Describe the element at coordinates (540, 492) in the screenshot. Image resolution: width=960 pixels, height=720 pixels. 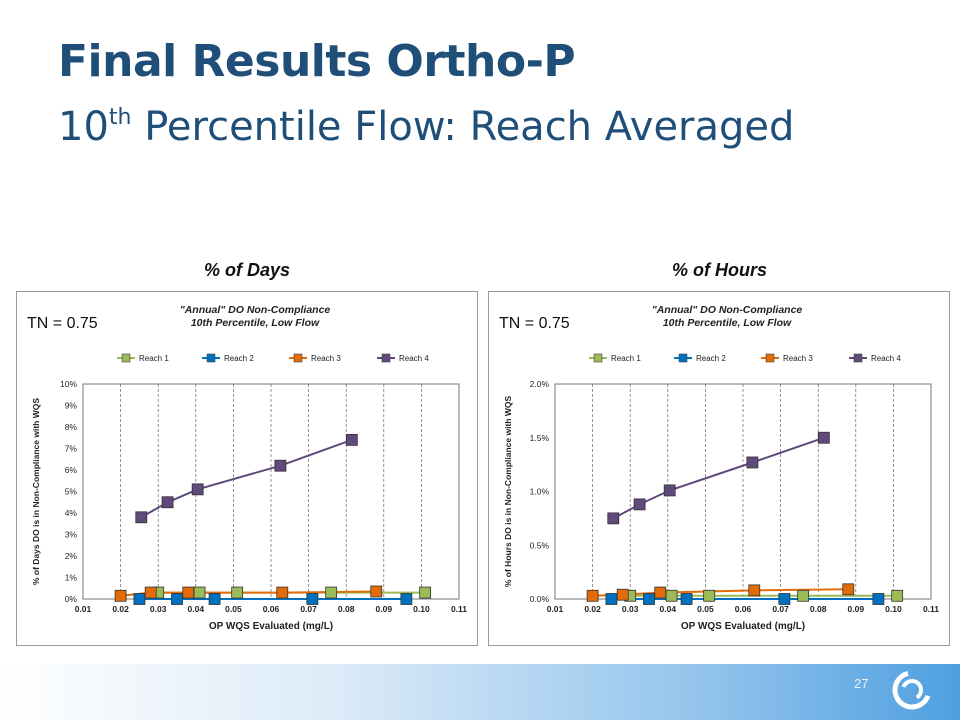
I see `y-tick-label: 1.0%` at that location.